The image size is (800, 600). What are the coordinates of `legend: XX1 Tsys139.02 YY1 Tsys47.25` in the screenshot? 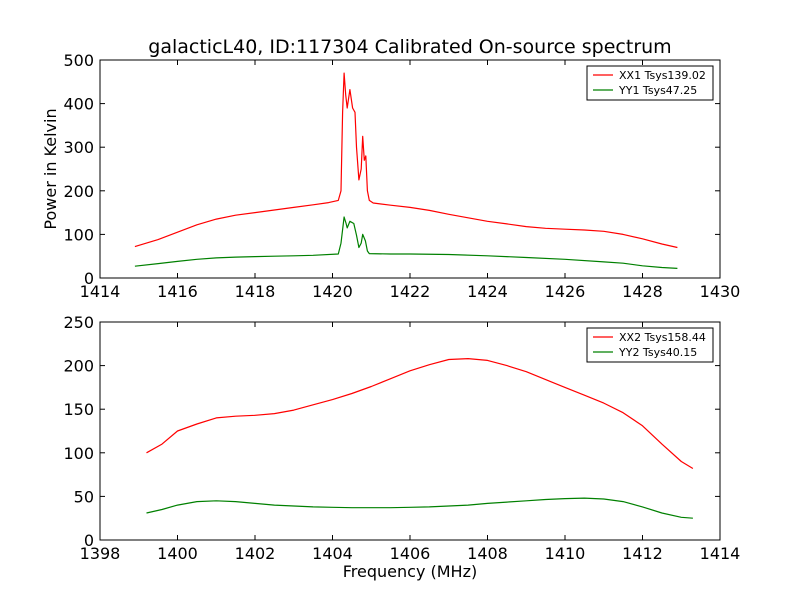 It's located at (650, 83).